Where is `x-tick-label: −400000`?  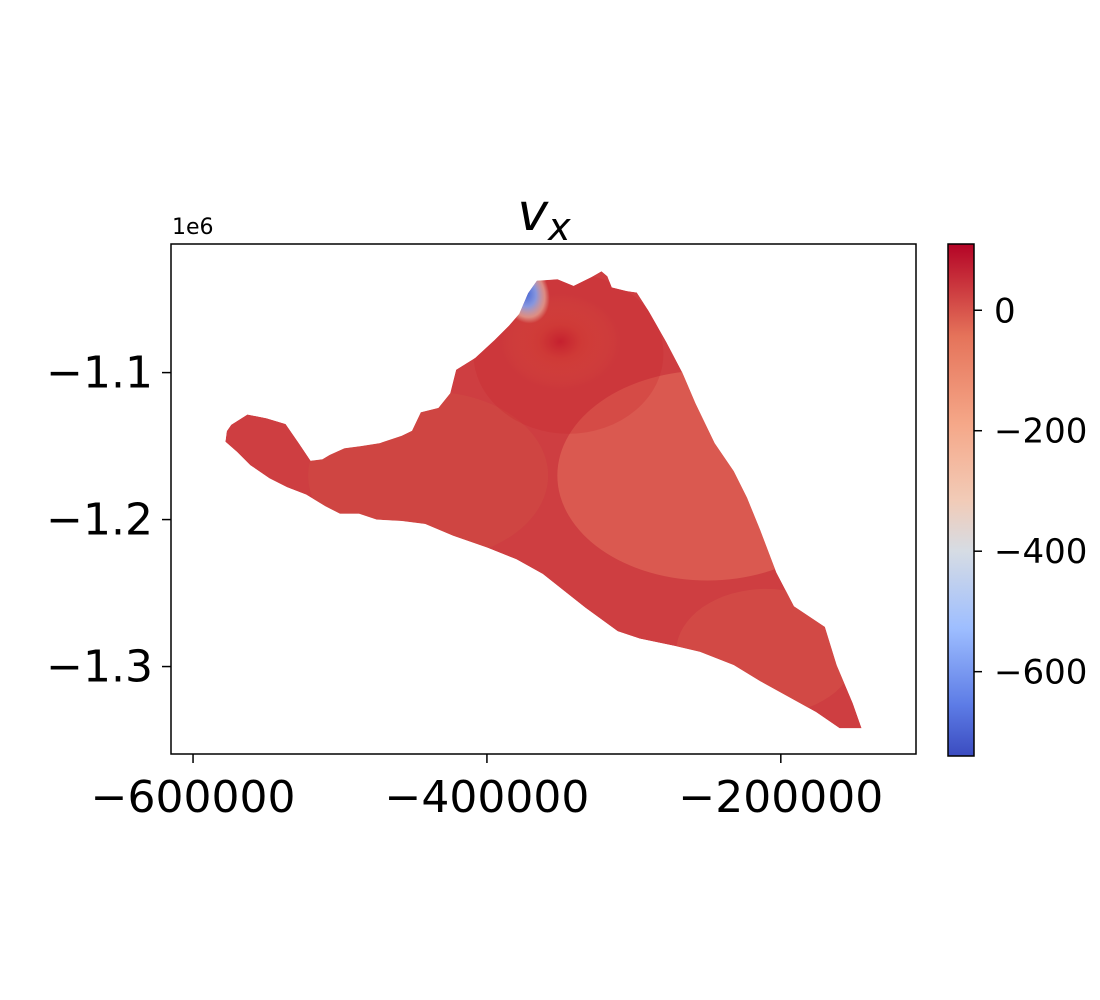
x-tick-label: −400000 is located at coordinates (487, 797).